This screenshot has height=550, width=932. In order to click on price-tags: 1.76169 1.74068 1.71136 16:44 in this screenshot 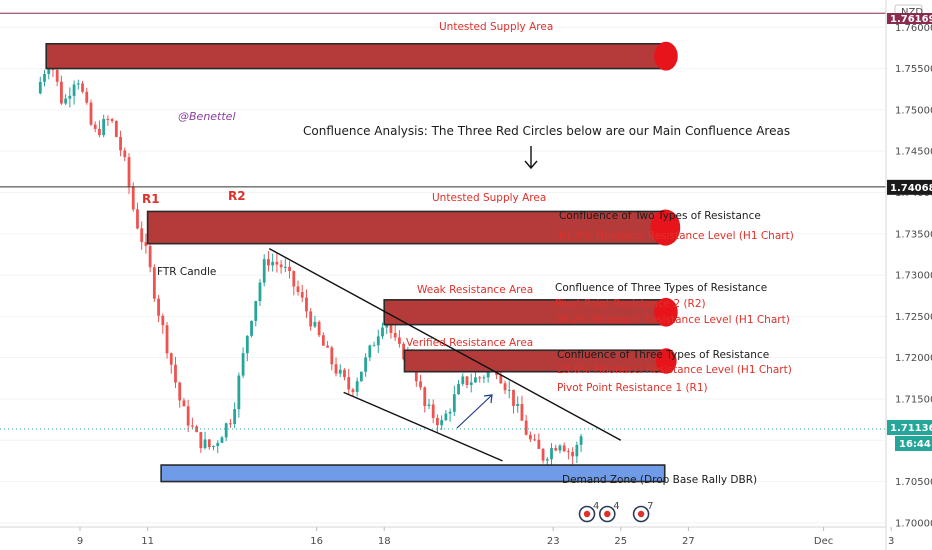, I will do `click(909, 232)`.